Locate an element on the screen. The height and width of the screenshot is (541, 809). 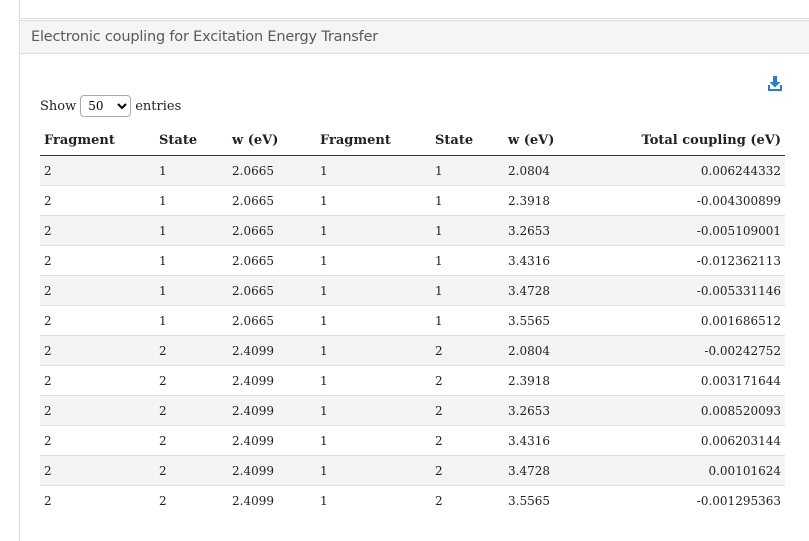
table-cell: 0.008520093 is located at coordinates (688, 410).